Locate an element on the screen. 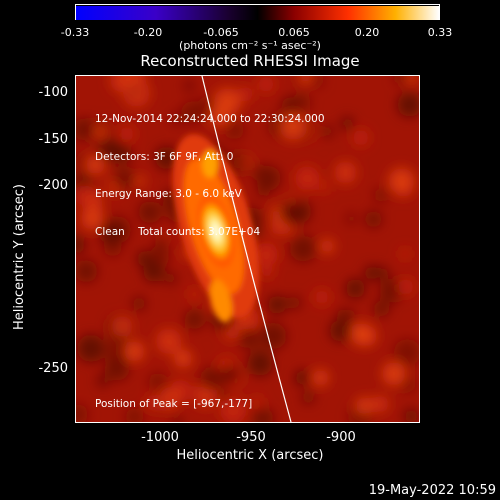 Image resolution: width=500 pixels, height=500 pixels. time-range: 12-Nov-2014 22:24:24.000 to 22:30:24.000 is located at coordinates (210, 119).